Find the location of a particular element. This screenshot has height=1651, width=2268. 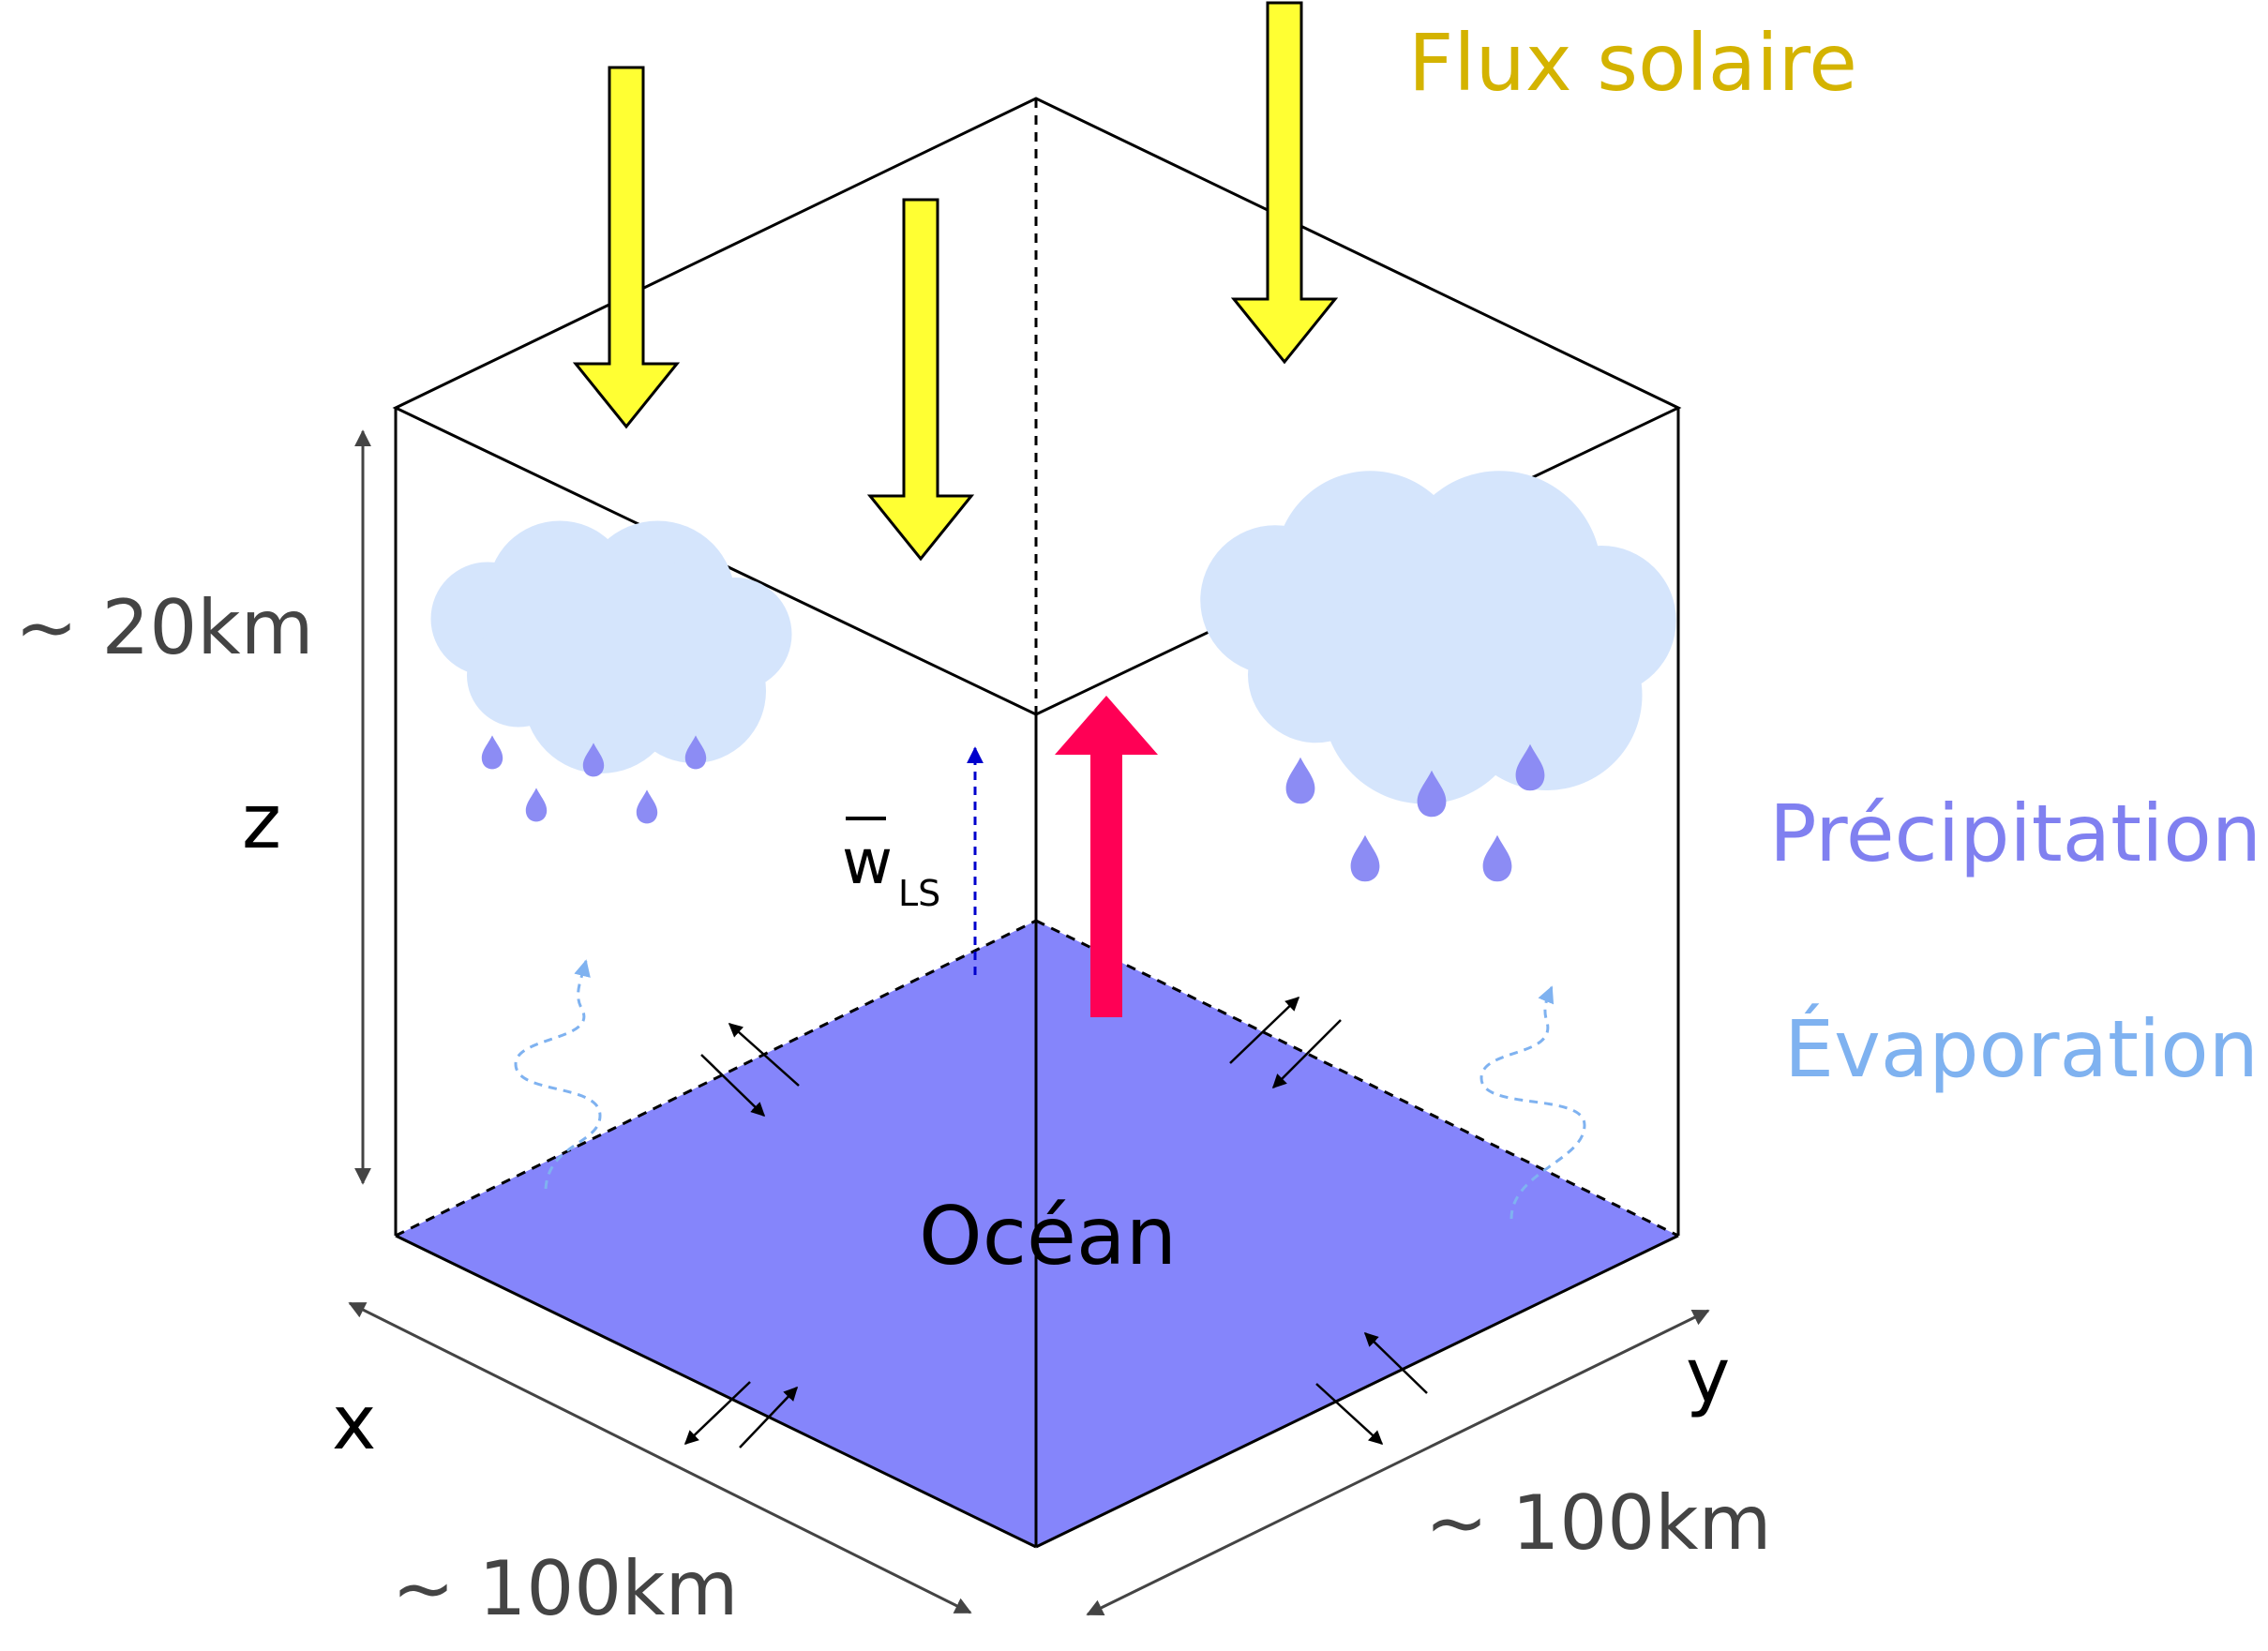

solar-flux-arrows is located at coordinates (955, 281).